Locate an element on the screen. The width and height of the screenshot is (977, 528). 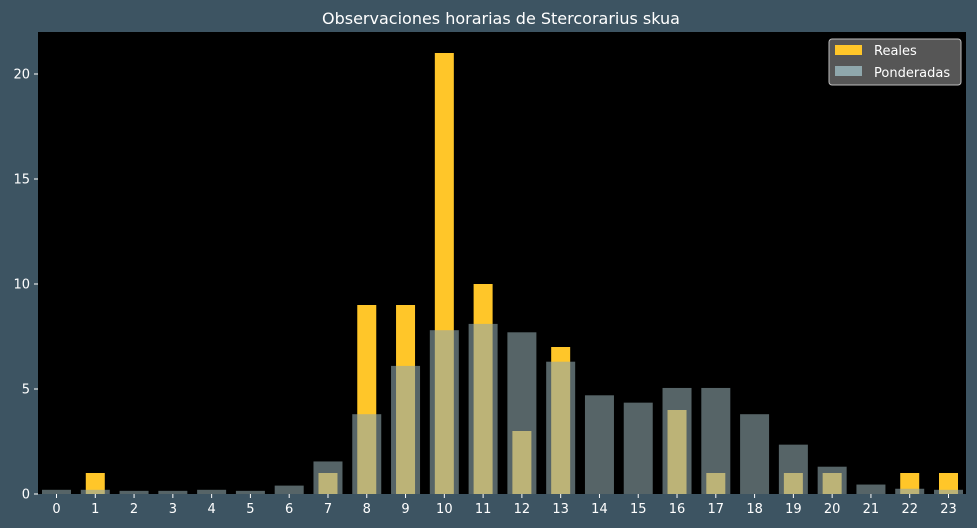
x-tick-label: 4 is located at coordinates (211, 509).